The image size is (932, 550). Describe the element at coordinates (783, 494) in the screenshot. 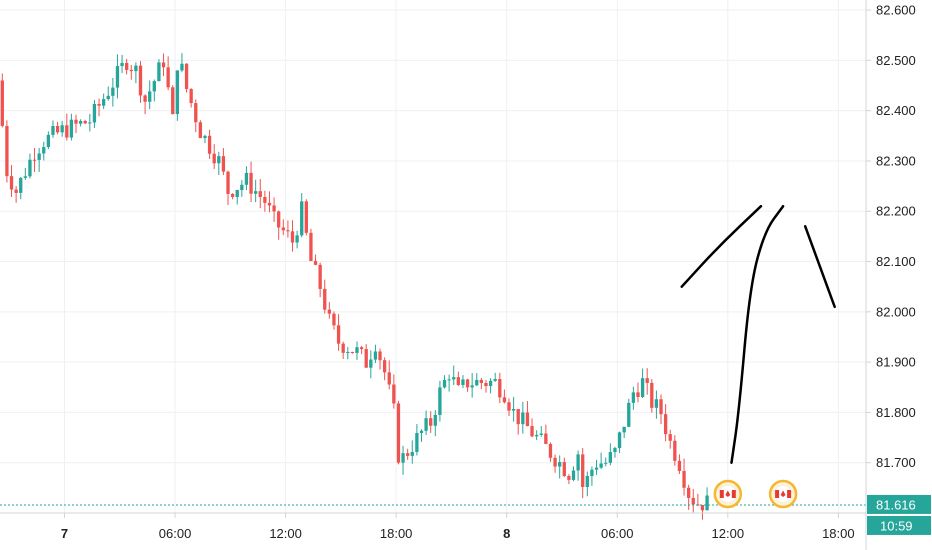

I see `cad-event-2-flag-icon` at that location.